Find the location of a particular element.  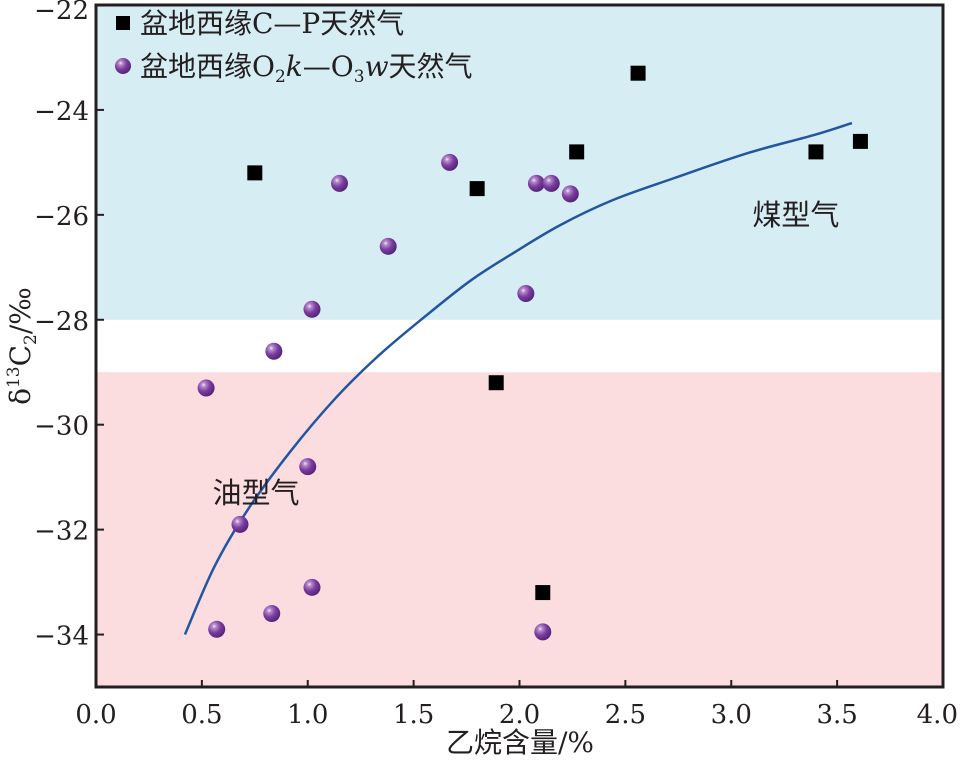

y-tick-label: −24 is located at coordinates (61, 112).